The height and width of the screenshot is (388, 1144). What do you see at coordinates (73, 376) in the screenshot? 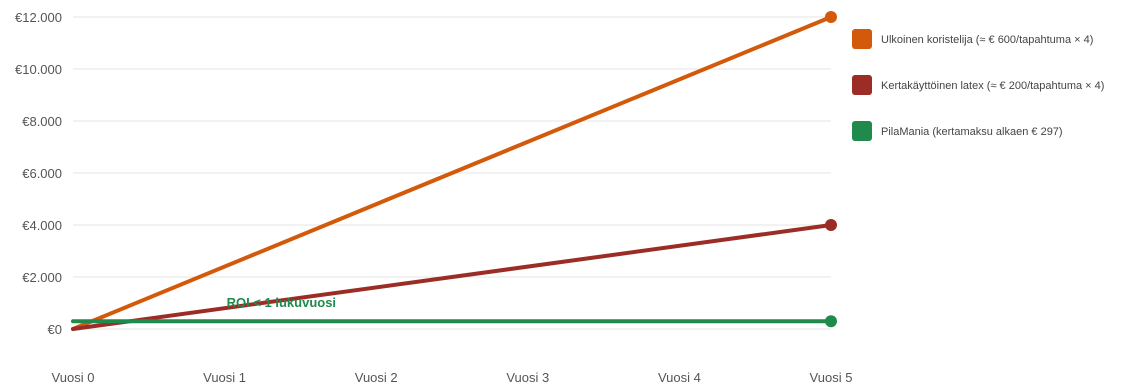
I see `x-tick-label: Vuosi 0` at bounding box center [73, 376].